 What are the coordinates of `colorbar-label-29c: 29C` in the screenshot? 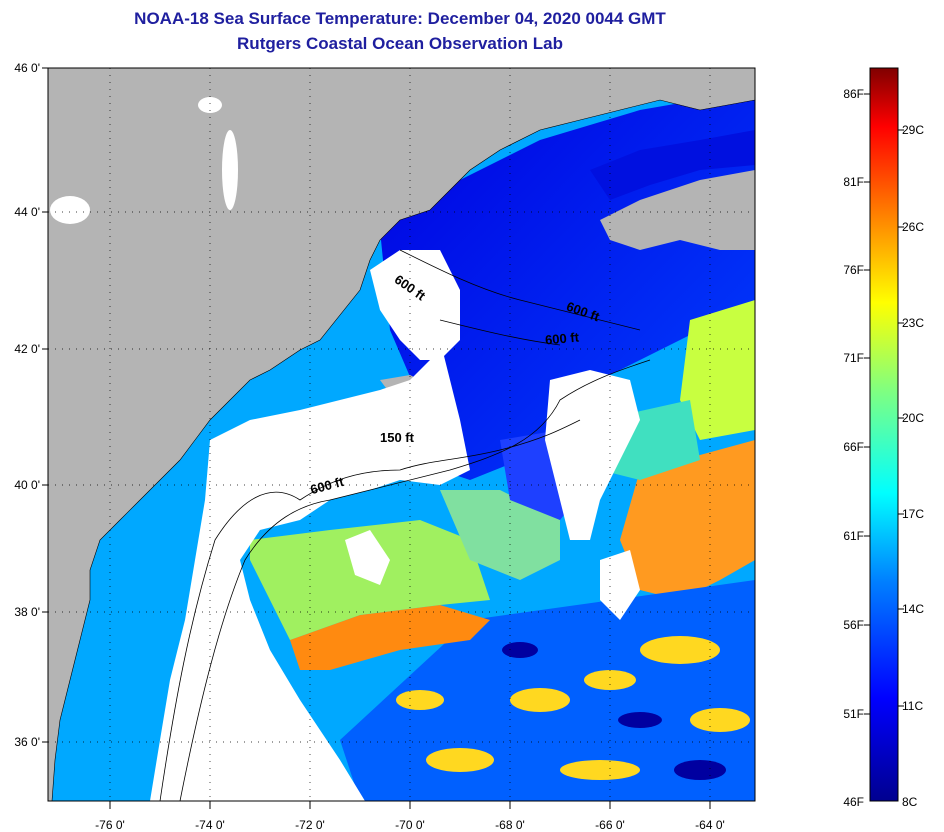 It's located at (913, 130).